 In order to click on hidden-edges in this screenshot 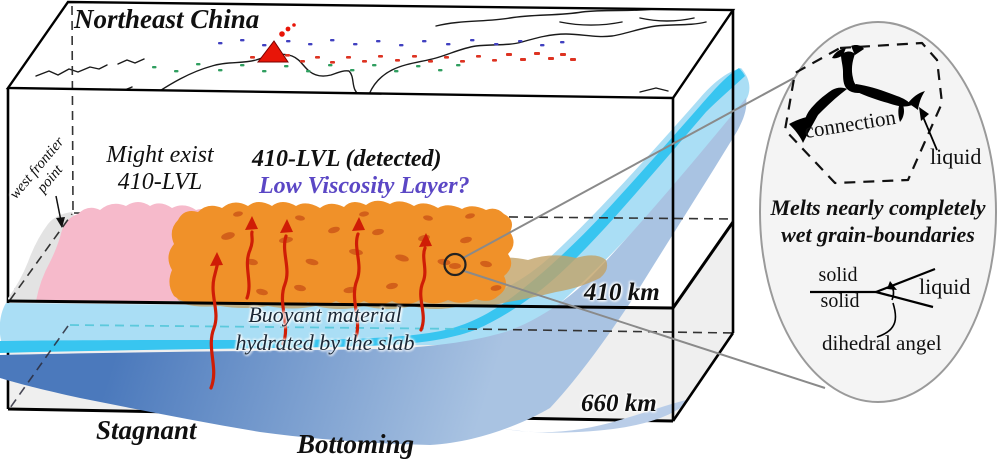, I will do `click(72, 109)`.